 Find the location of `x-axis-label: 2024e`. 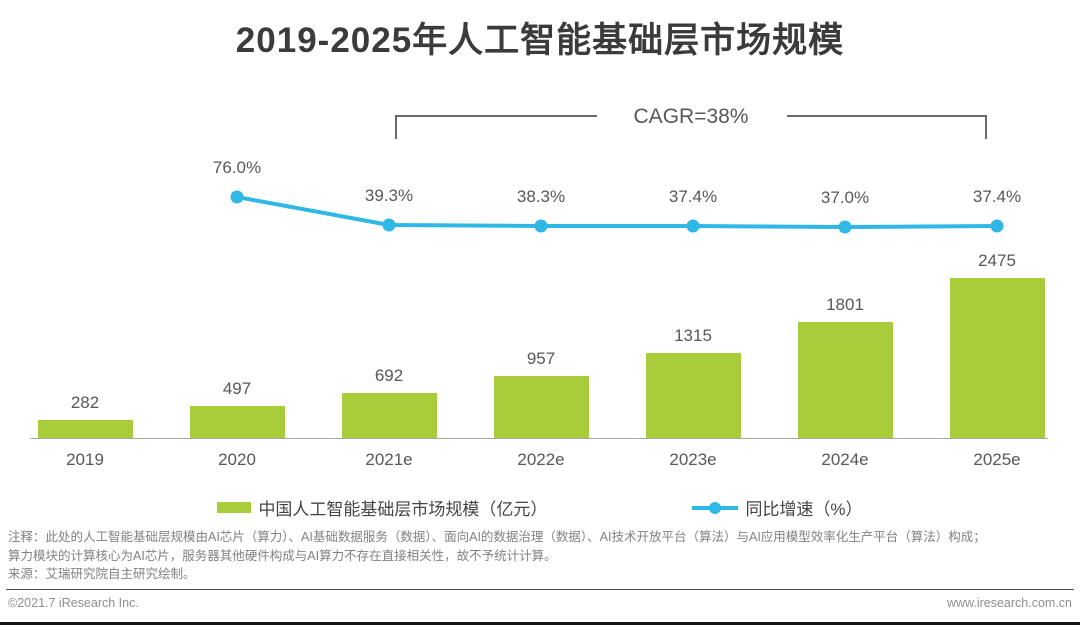

x-axis-label: 2024e is located at coordinates (845, 459).